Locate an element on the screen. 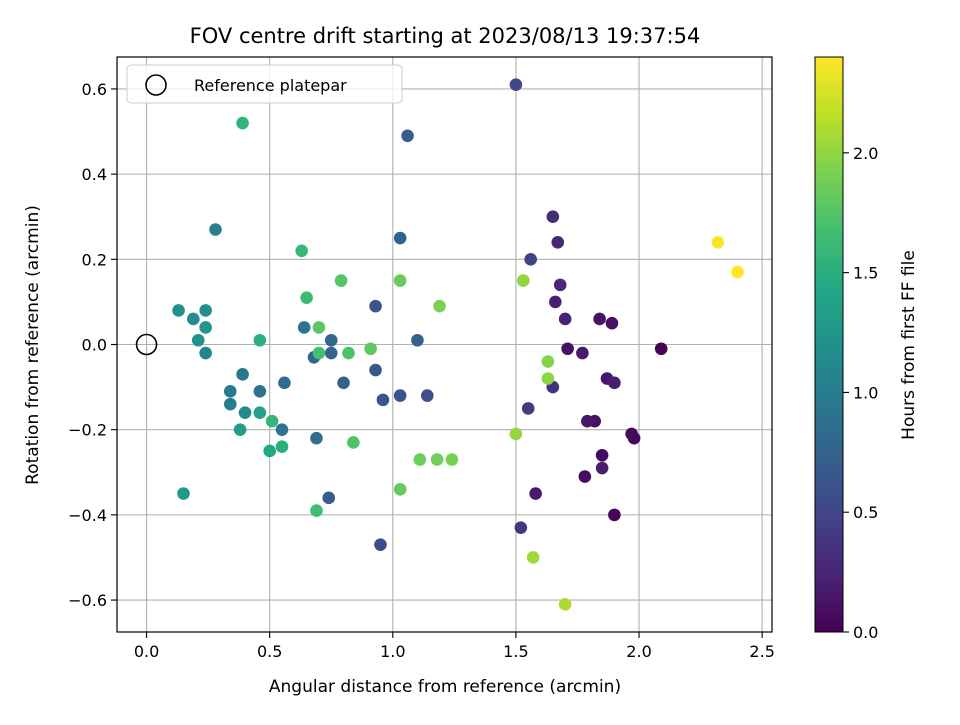 The image size is (960, 725). x-tick-label: 1.5 is located at coordinates (515, 651).